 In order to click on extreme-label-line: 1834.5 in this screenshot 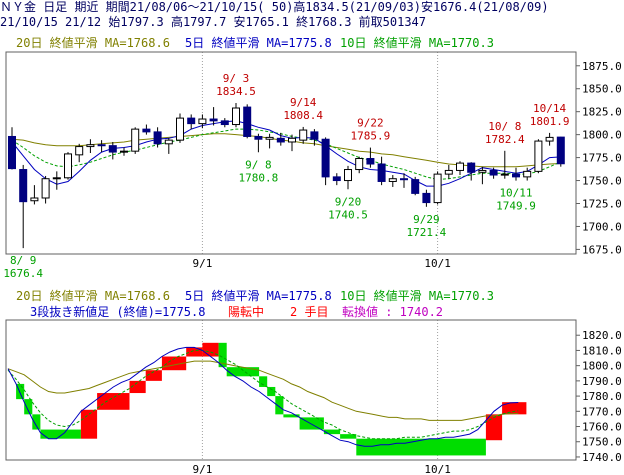, I will do `click(236, 91)`.